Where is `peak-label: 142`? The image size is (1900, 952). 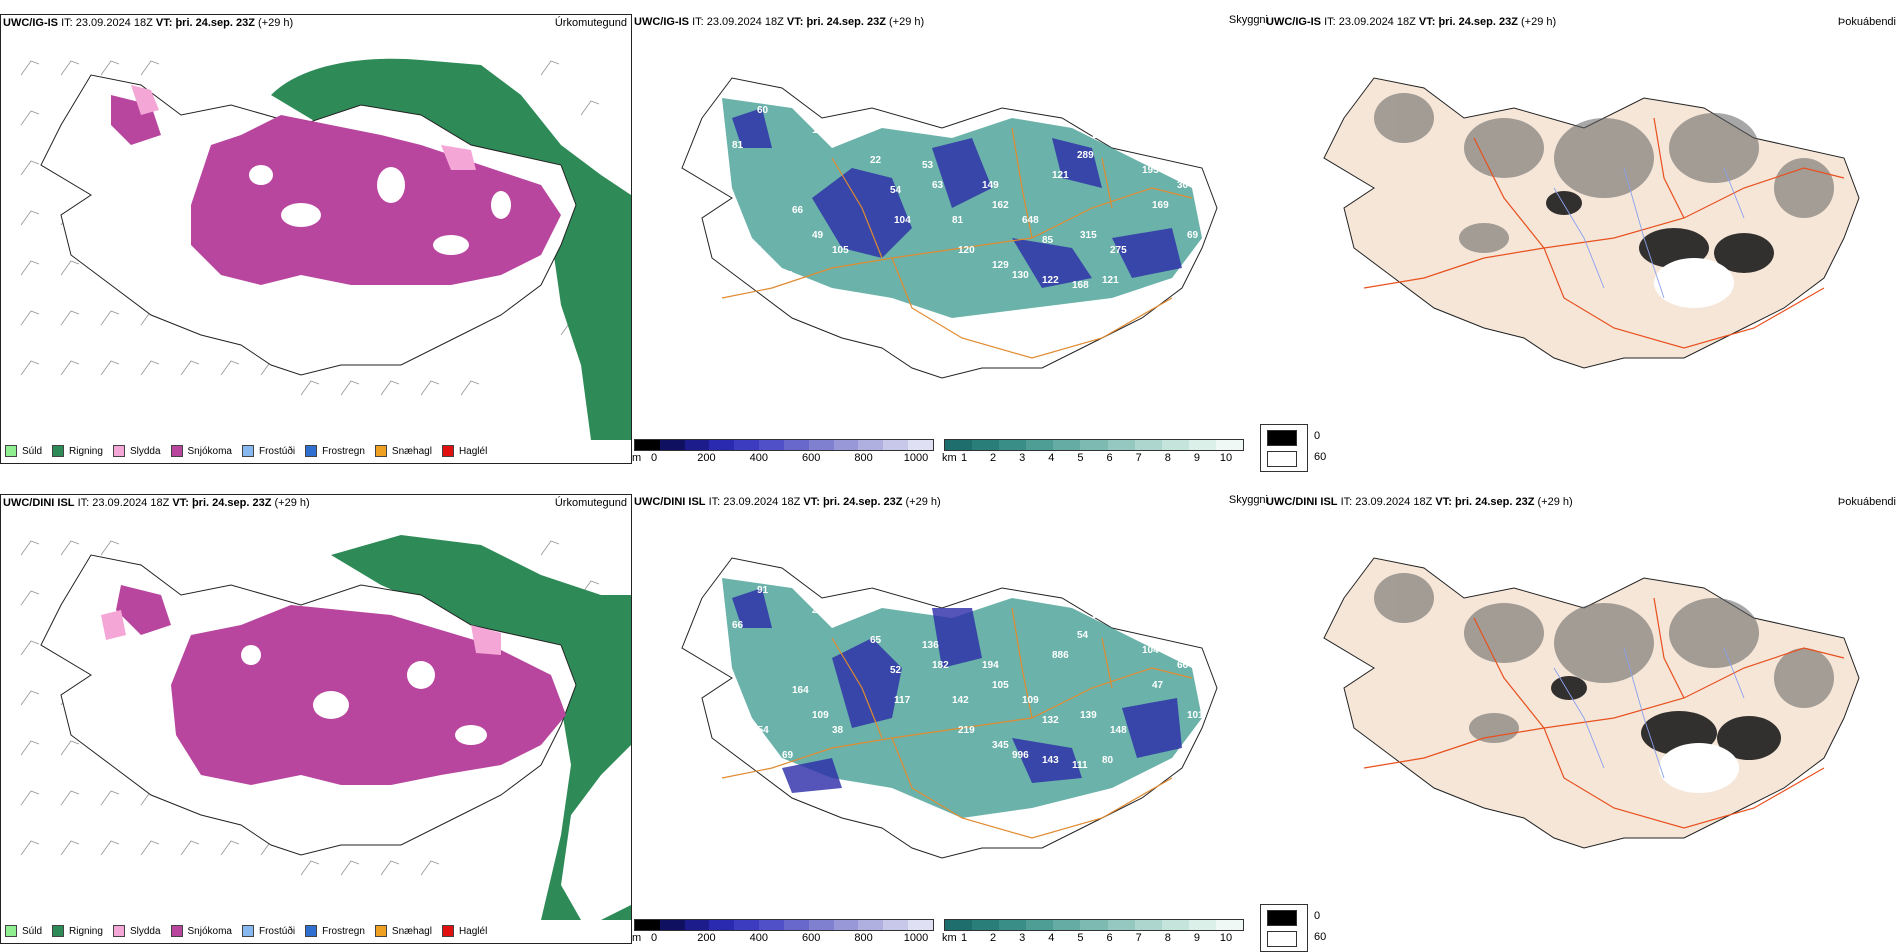 peak-label: 142 is located at coordinates (960, 700).